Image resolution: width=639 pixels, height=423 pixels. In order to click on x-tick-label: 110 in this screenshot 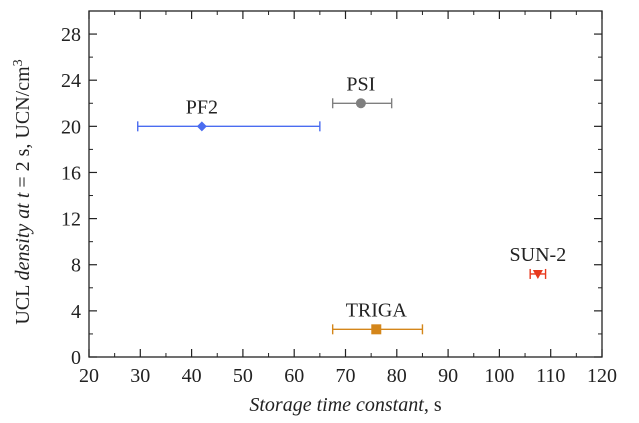, I will do `click(550, 376)`.